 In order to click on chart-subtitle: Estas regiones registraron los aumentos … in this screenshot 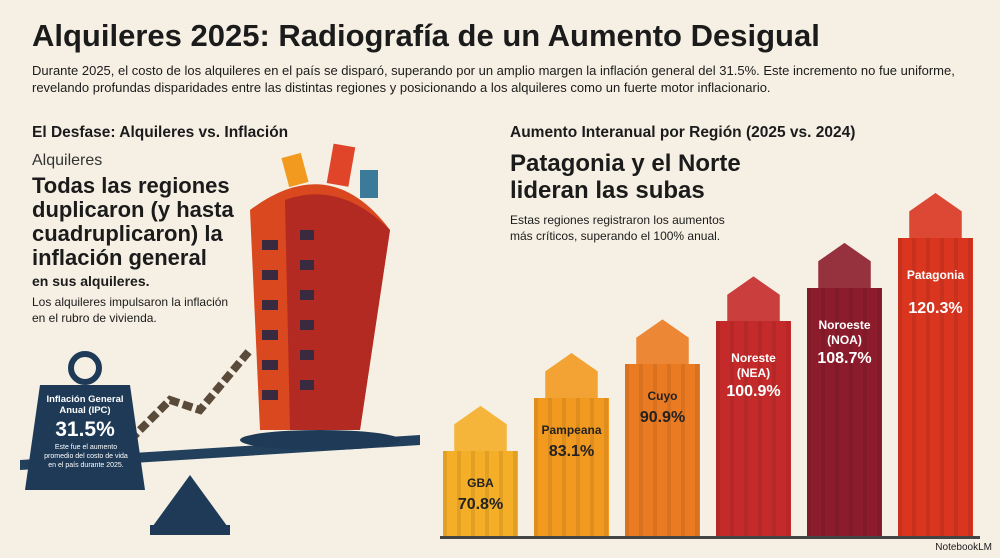, I will do `click(617, 228)`.